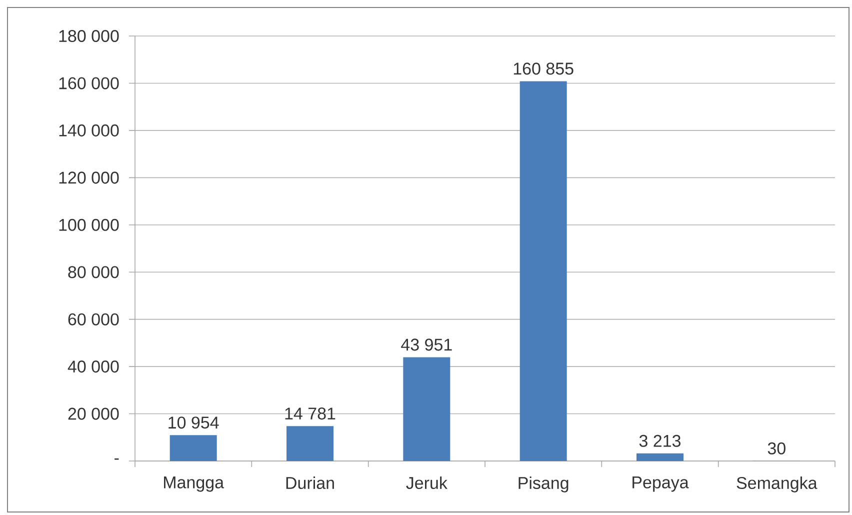 This screenshot has width=852, height=515. Describe the element at coordinates (89, 83) in the screenshot. I see `y-tick-label: 160 000` at that location.